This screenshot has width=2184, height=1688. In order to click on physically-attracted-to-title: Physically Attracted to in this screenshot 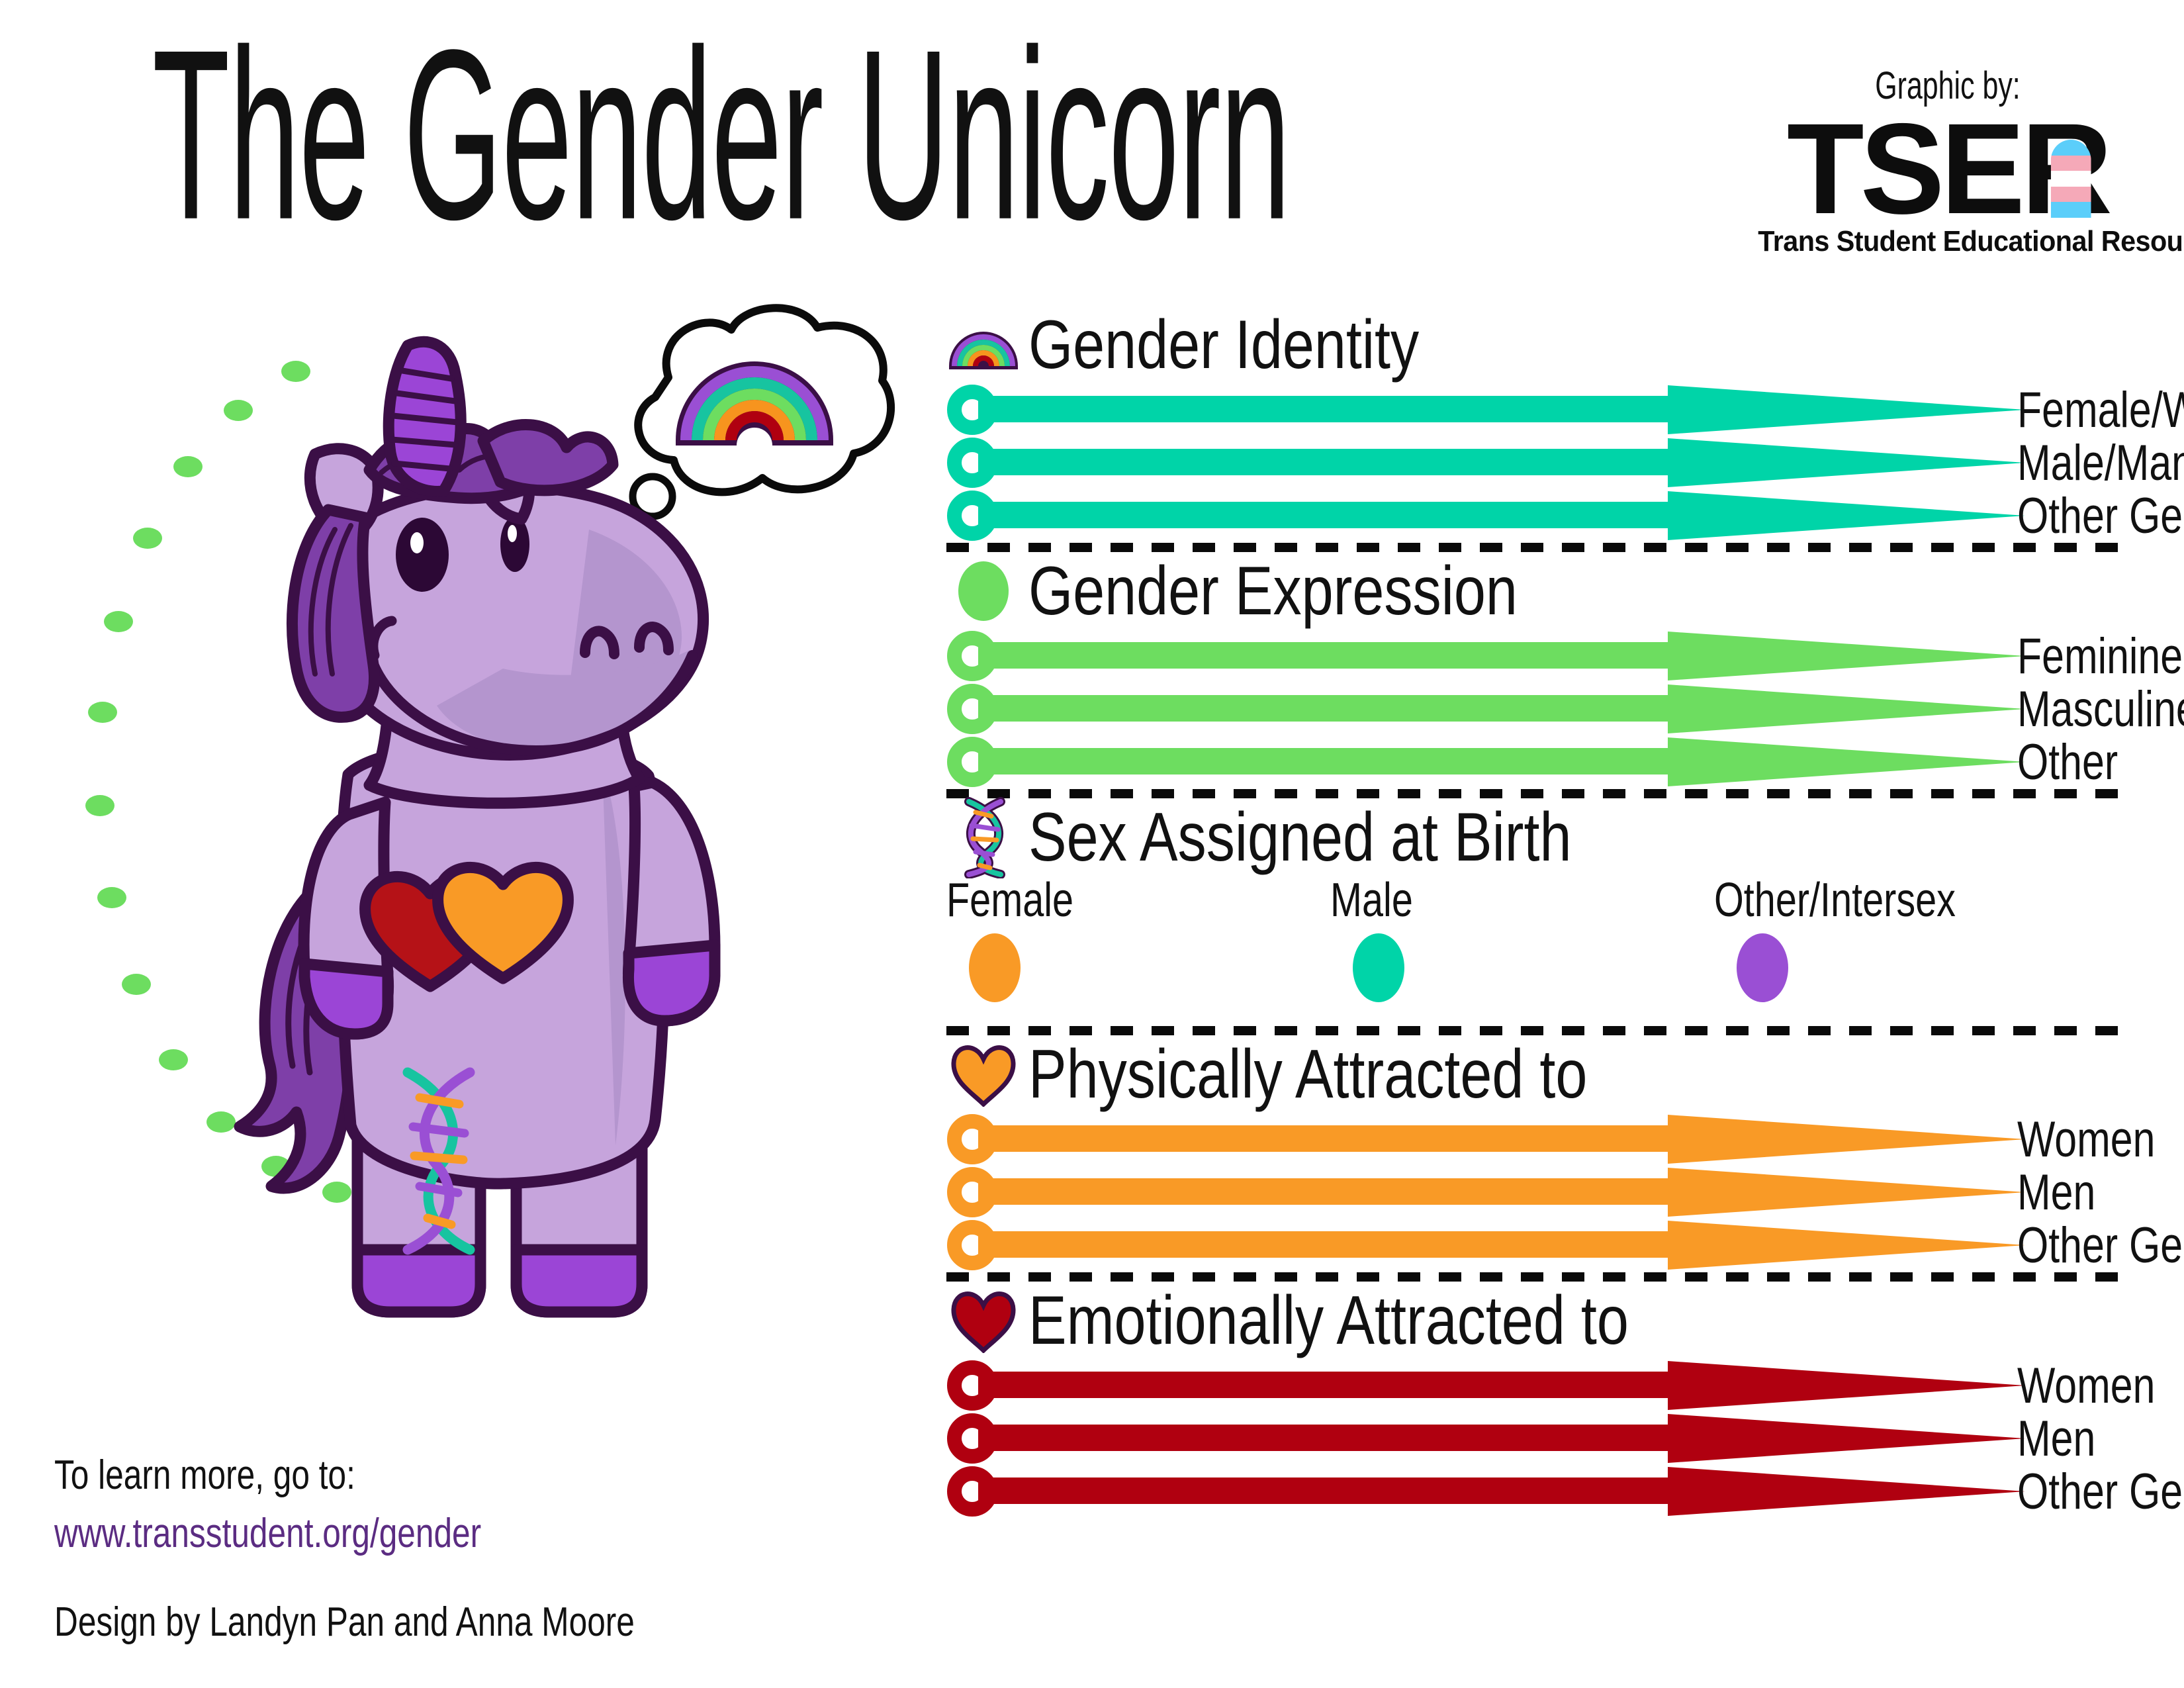, I will do `click(1308, 1074)`.